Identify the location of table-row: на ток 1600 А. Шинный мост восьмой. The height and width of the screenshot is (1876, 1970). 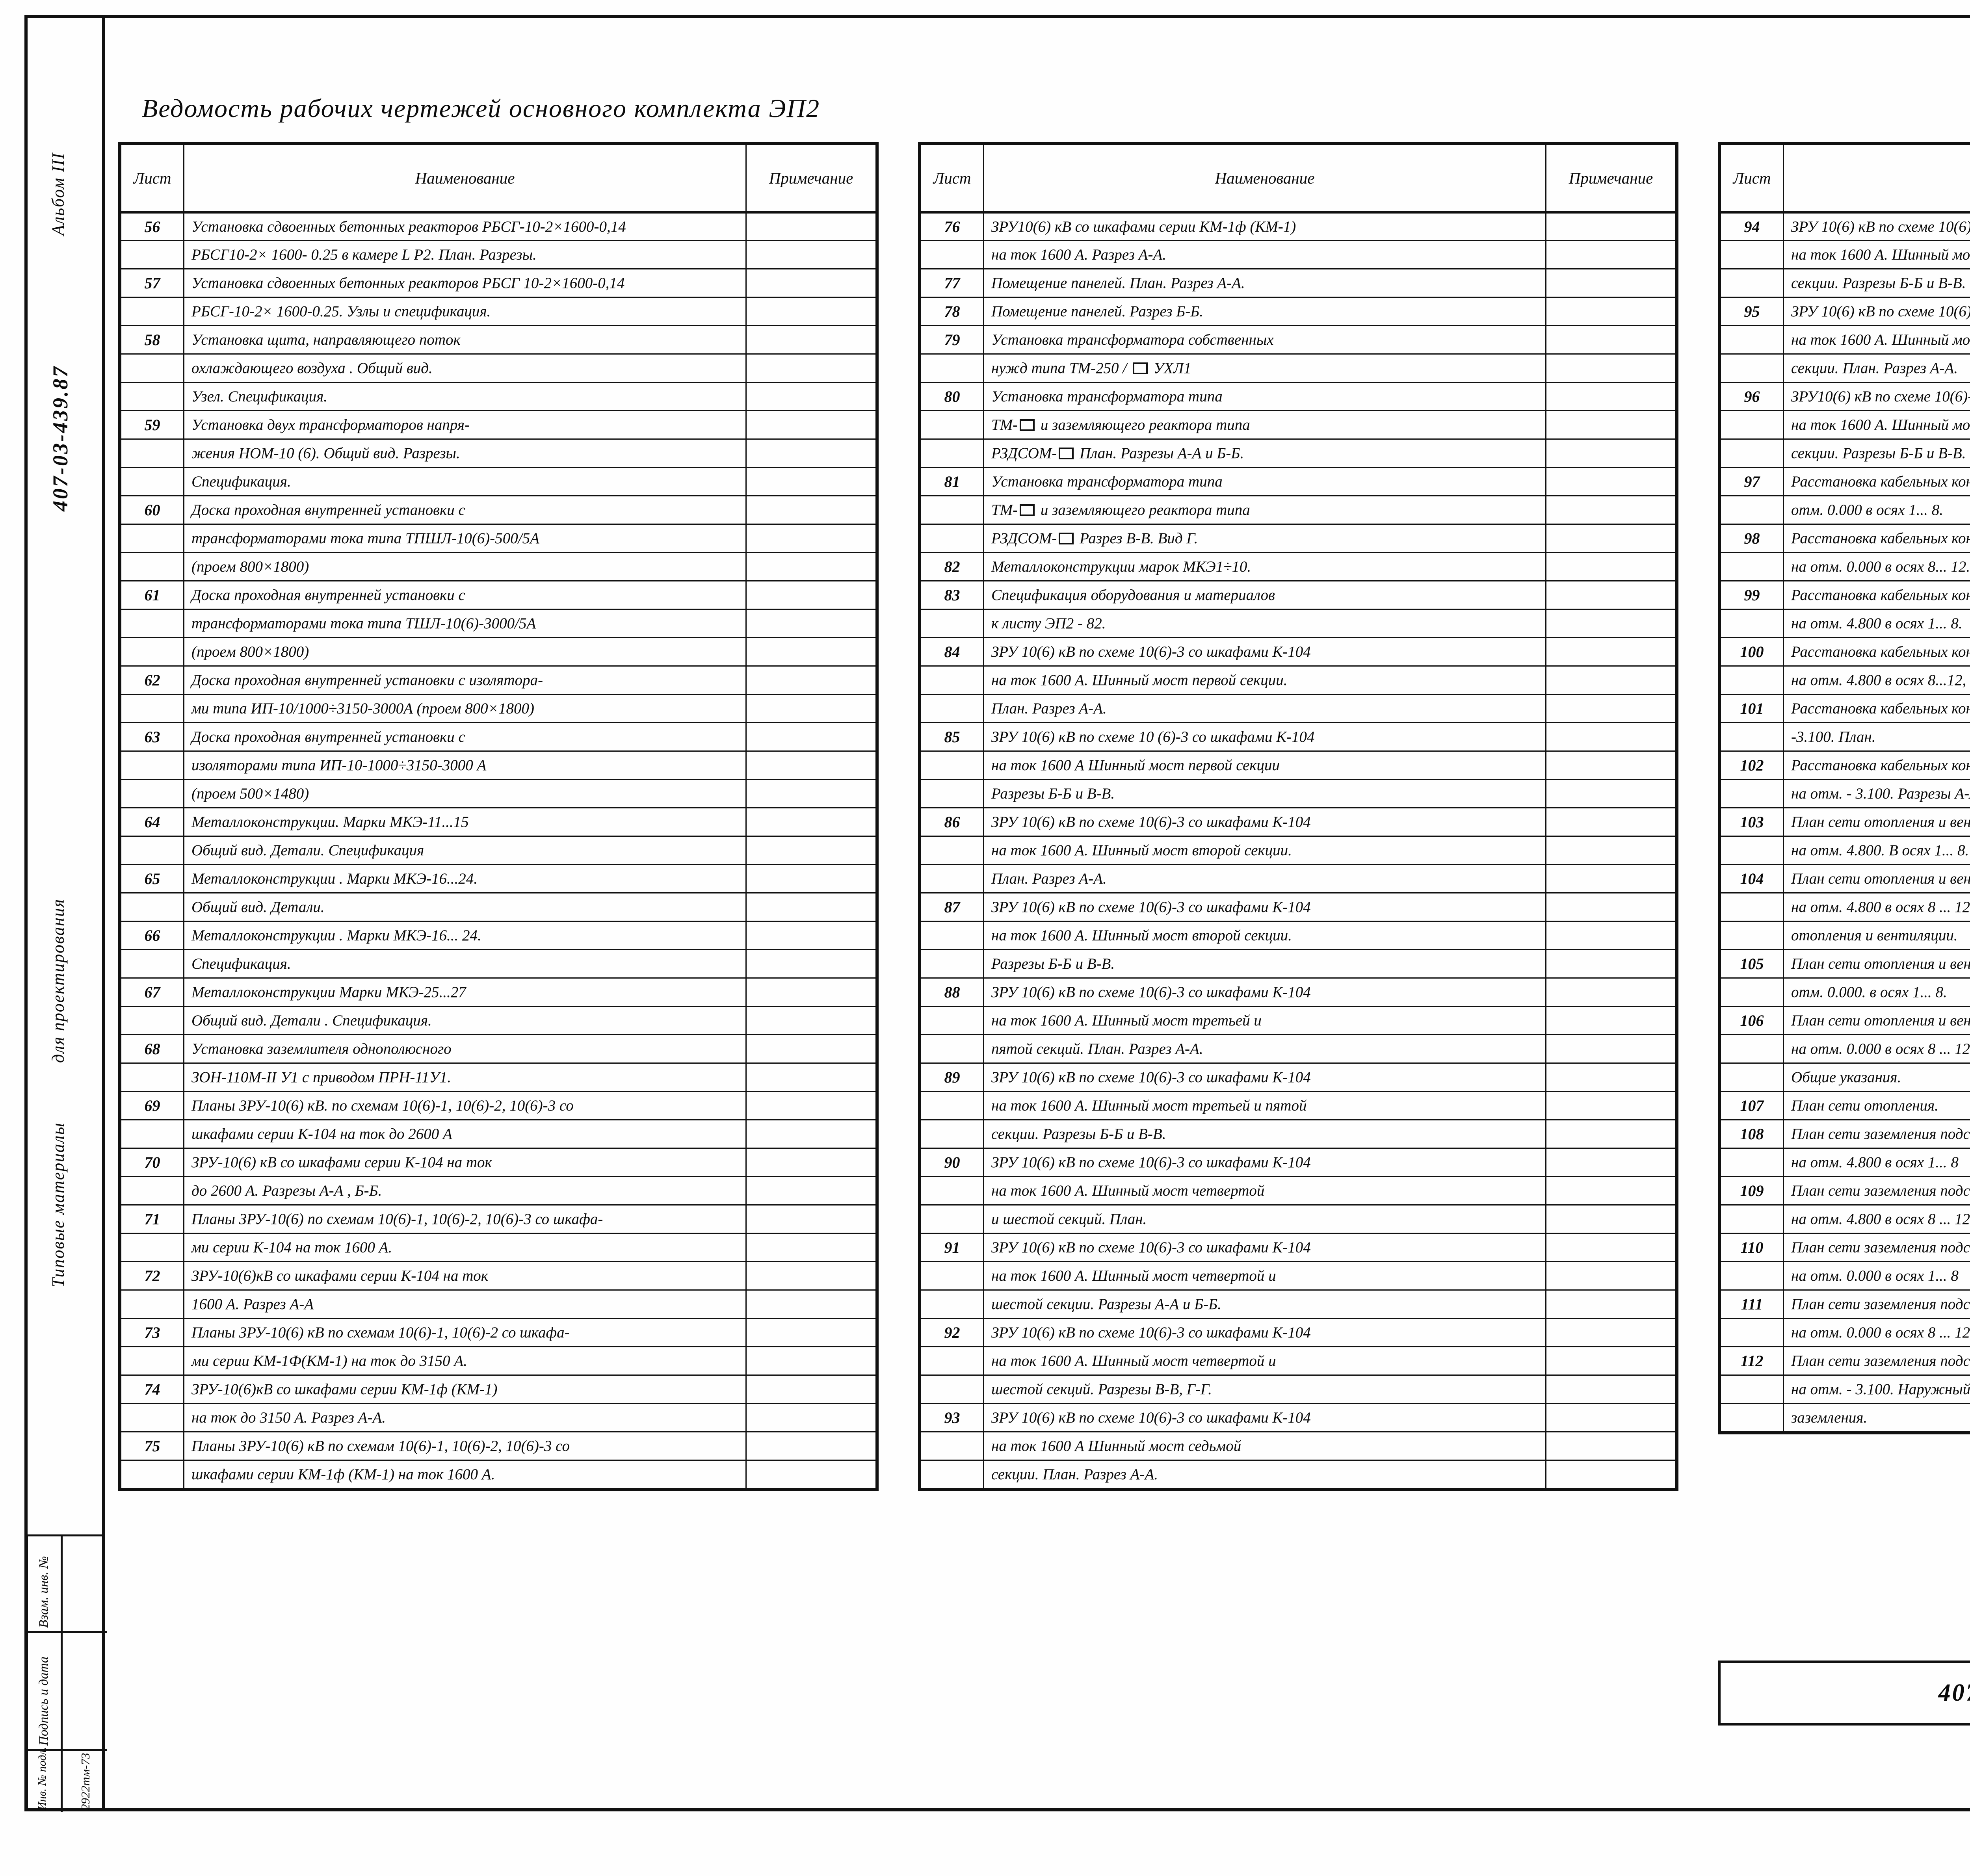
(1845, 425).